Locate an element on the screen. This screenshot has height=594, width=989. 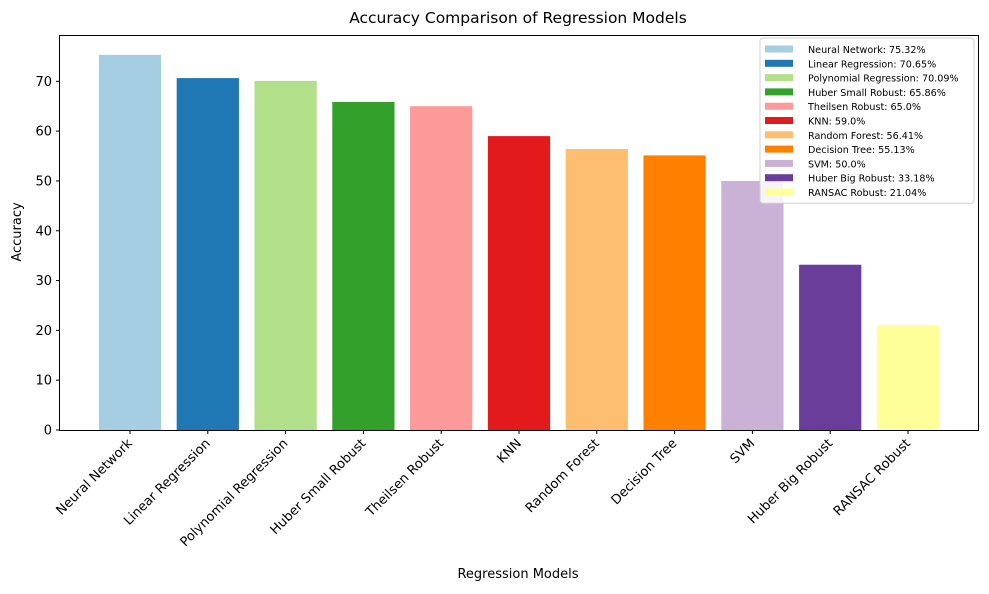
y-tick-label: 40 is located at coordinates (43, 231).